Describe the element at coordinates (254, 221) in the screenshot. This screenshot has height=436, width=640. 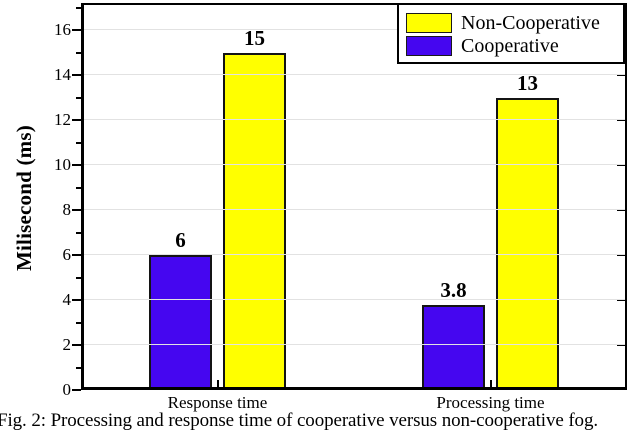
I see `bar-non-cooperative-response-time` at that location.